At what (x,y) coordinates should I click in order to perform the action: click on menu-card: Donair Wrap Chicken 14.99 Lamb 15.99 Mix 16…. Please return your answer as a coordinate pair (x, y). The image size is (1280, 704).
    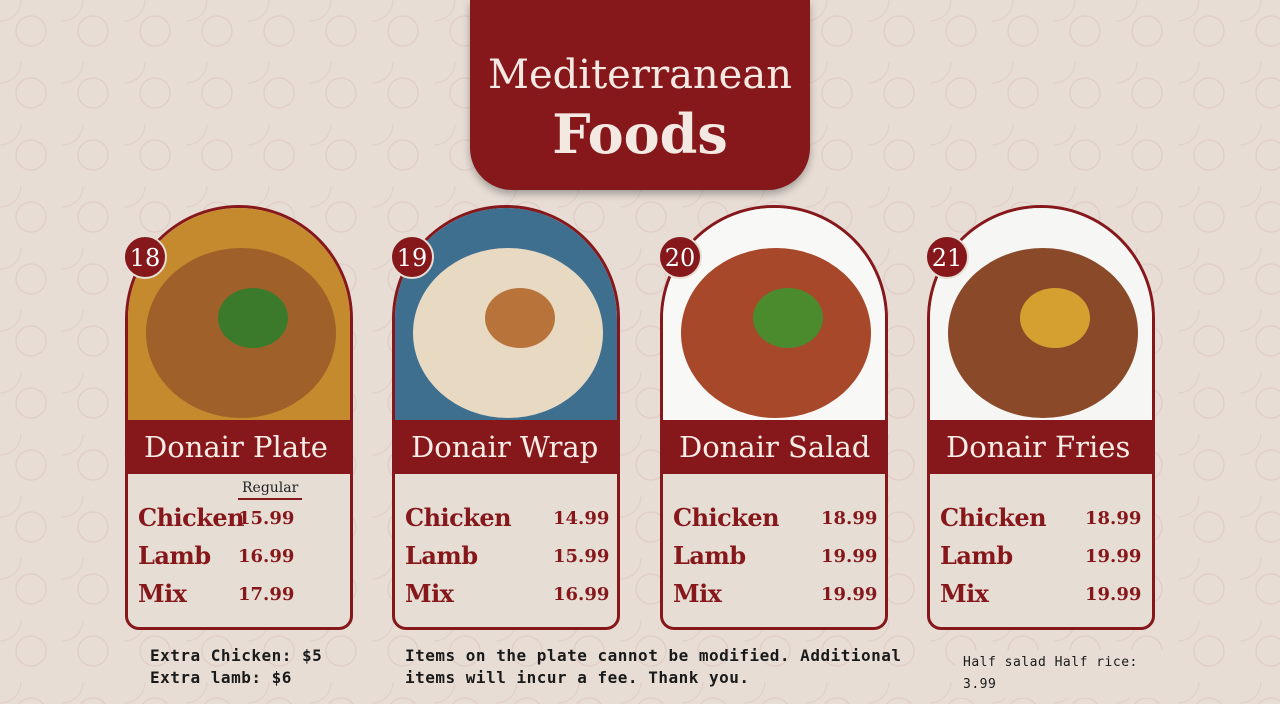
    Looking at the image, I should click on (506, 417).